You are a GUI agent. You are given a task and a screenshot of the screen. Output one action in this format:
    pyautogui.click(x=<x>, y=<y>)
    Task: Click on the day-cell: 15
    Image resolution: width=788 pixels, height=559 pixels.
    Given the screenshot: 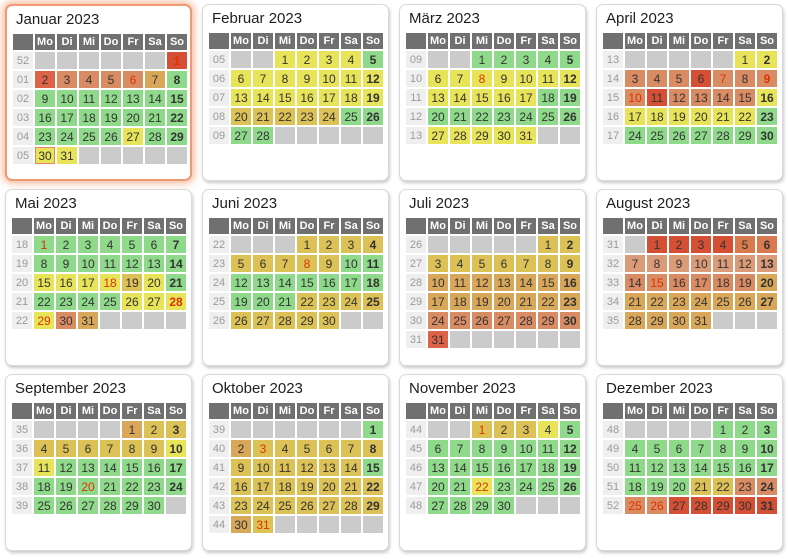 What is the action you would take?
    pyautogui.click(x=745, y=97)
    